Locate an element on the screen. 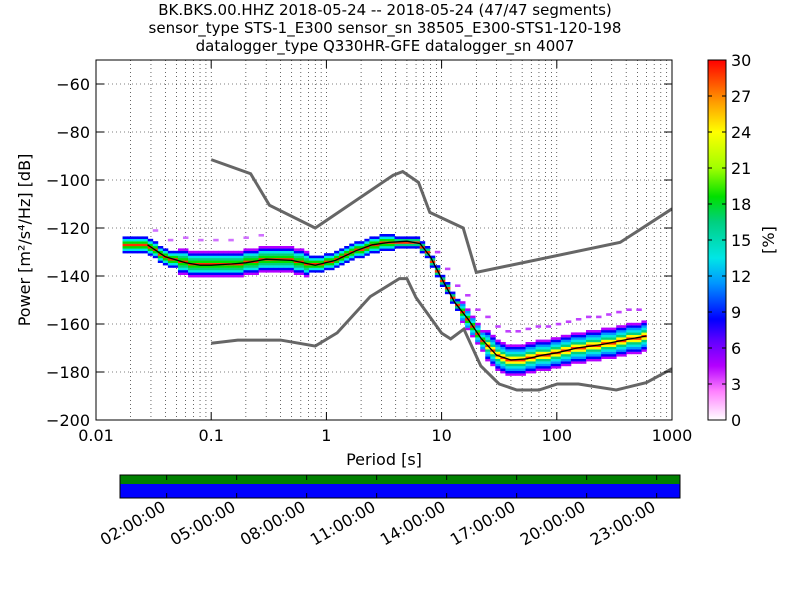 This screenshot has width=800, height=600. time-tick-label: 20:00:00 is located at coordinates (553, 523).